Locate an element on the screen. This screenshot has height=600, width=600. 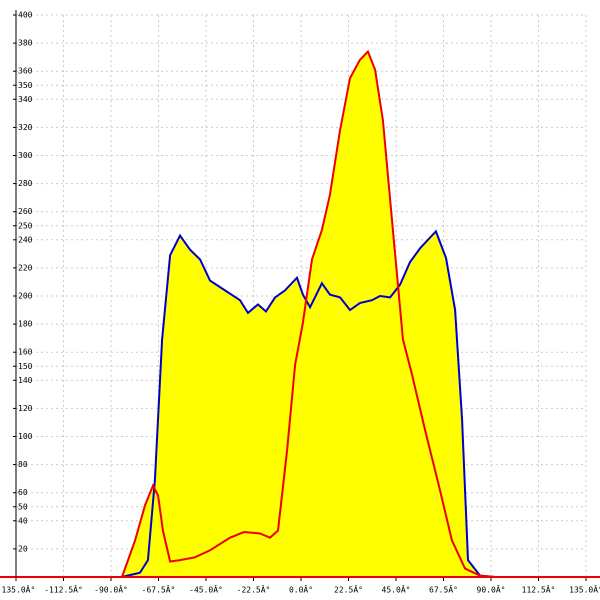
x-tick-label: -67.5Â° is located at coordinates (159, 589).